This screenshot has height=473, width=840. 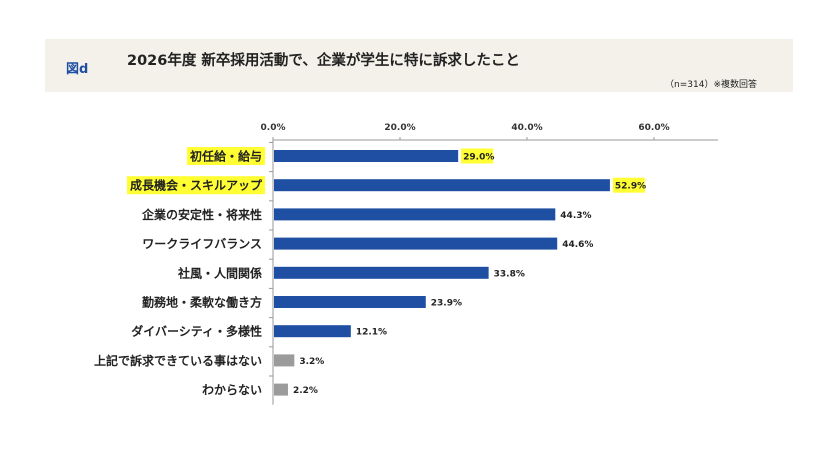 What do you see at coordinates (201, 214) in the screenshot?
I see `category-label: 企業の安定性・将来性` at bounding box center [201, 214].